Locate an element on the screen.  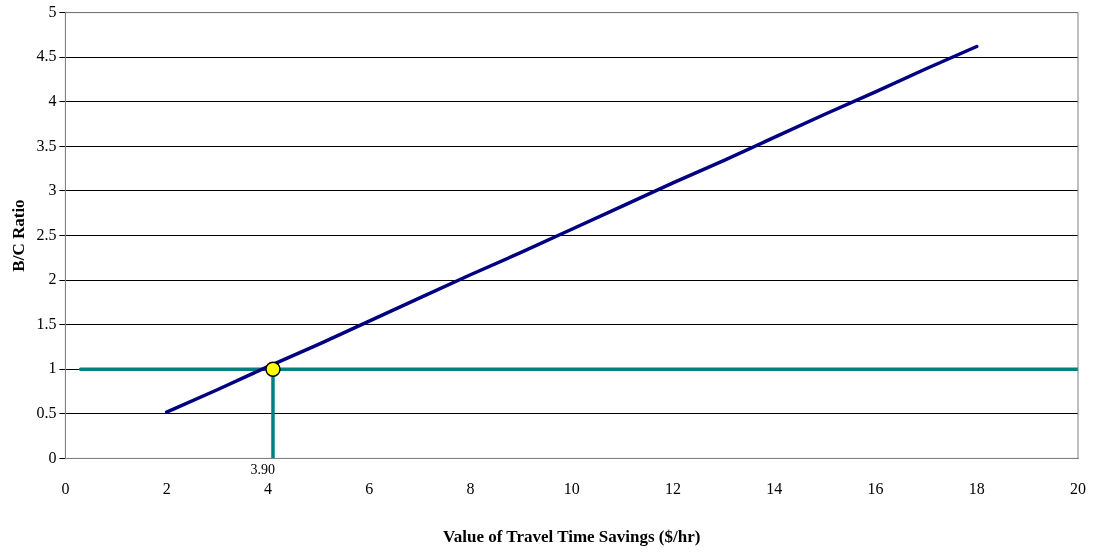
y-tick-label: 2.5 is located at coordinates (46, 234).